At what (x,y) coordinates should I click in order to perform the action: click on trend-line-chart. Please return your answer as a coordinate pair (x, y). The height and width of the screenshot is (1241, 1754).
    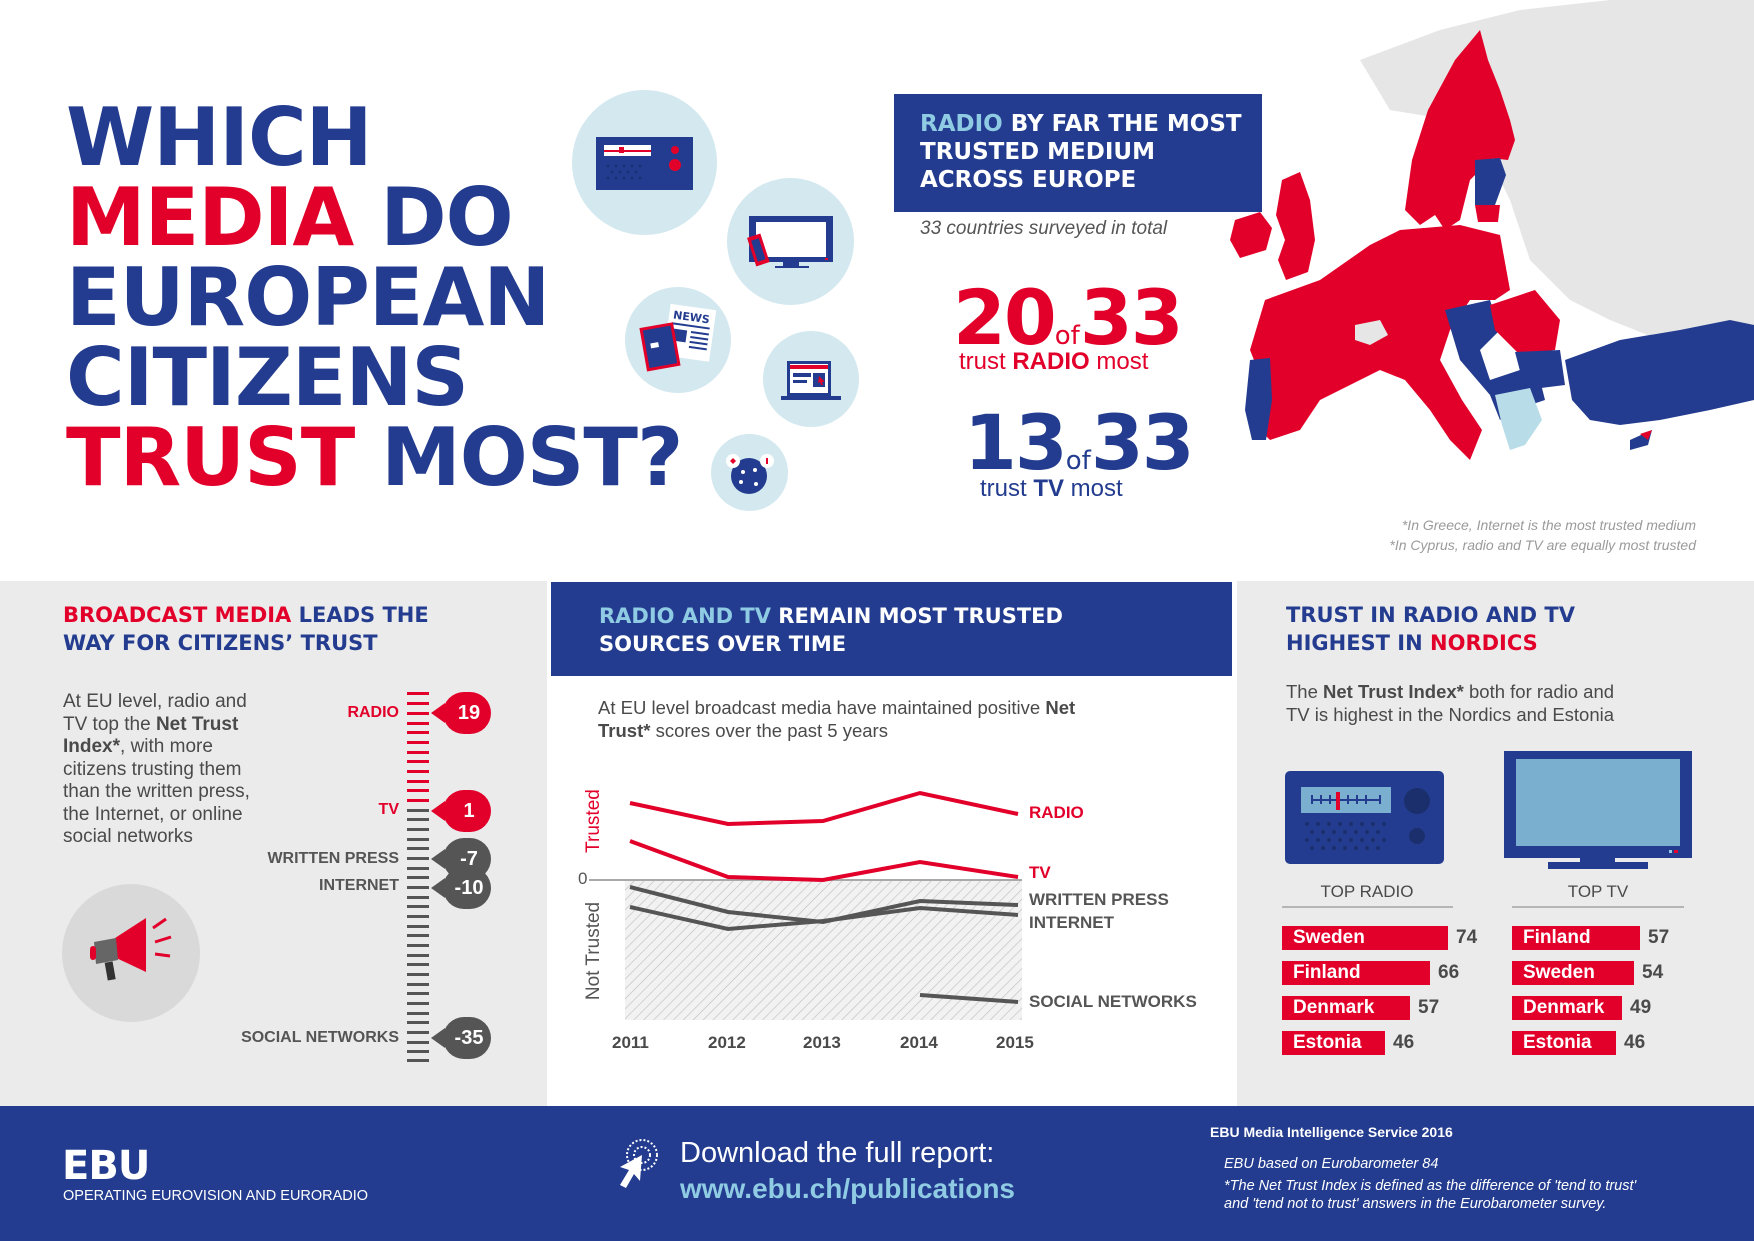
    Looking at the image, I should click on (805, 905).